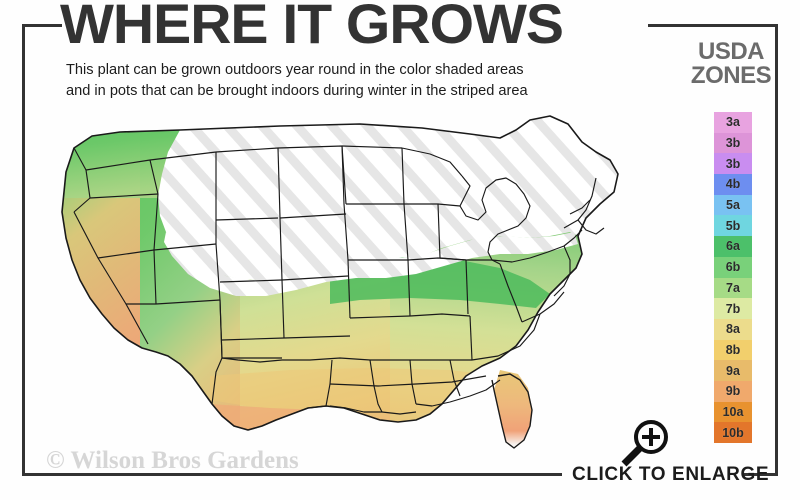 Image resolution: width=800 pixels, height=500 pixels. I want to click on zone-swatch: 3a, so click(733, 122).